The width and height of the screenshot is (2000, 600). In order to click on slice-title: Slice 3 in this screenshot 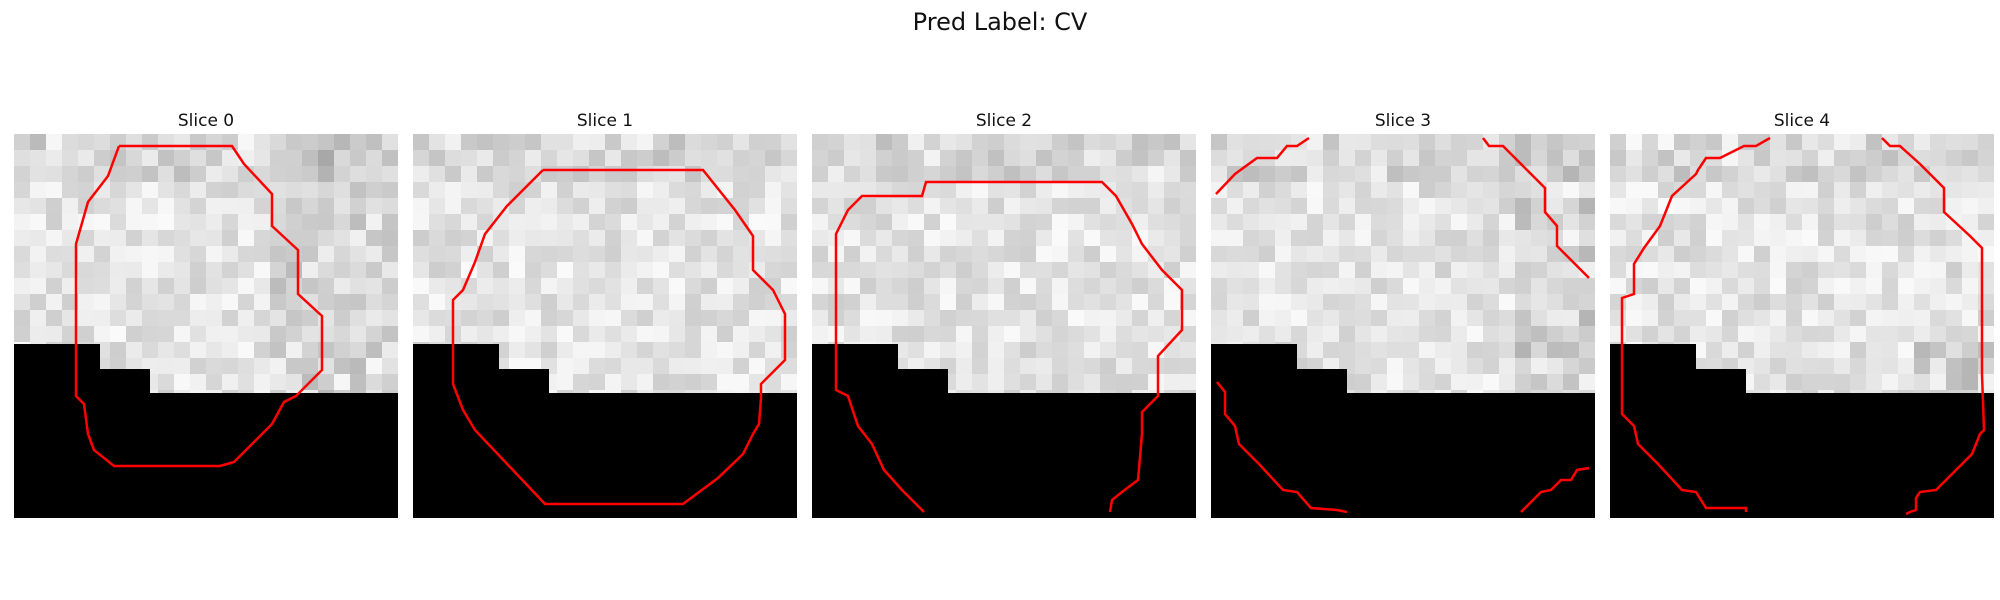, I will do `click(1403, 121)`.